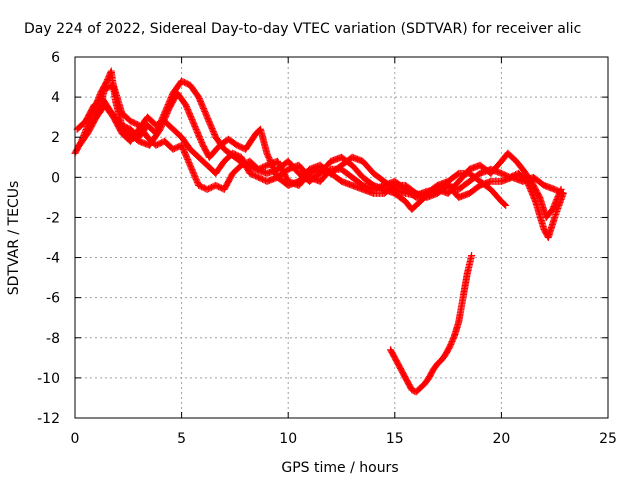 Image resolution: width=640 pixels, height=480 pixels. Describe the element at coordinates (339, 468) in the screenshot. I see `x-axis-label: GPS time / hours` at that location.